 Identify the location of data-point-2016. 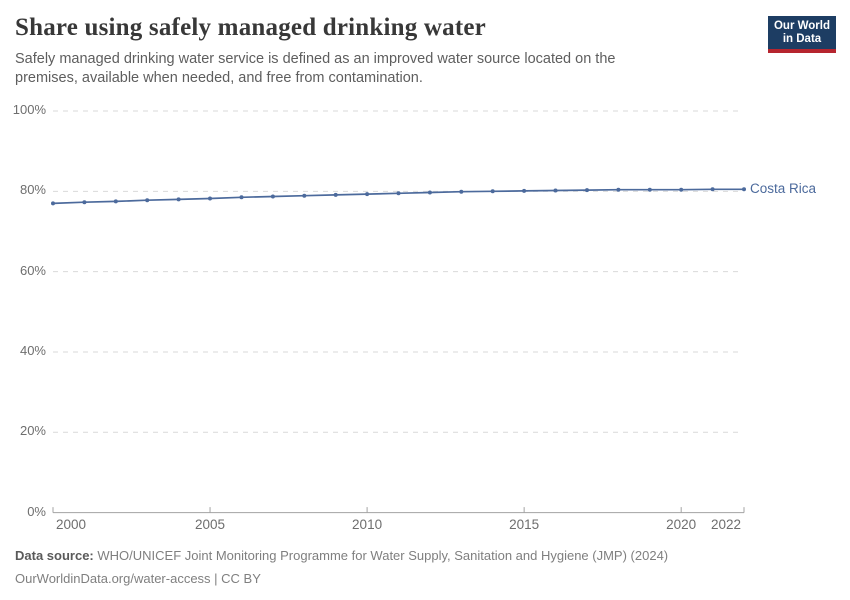
(555, 190).